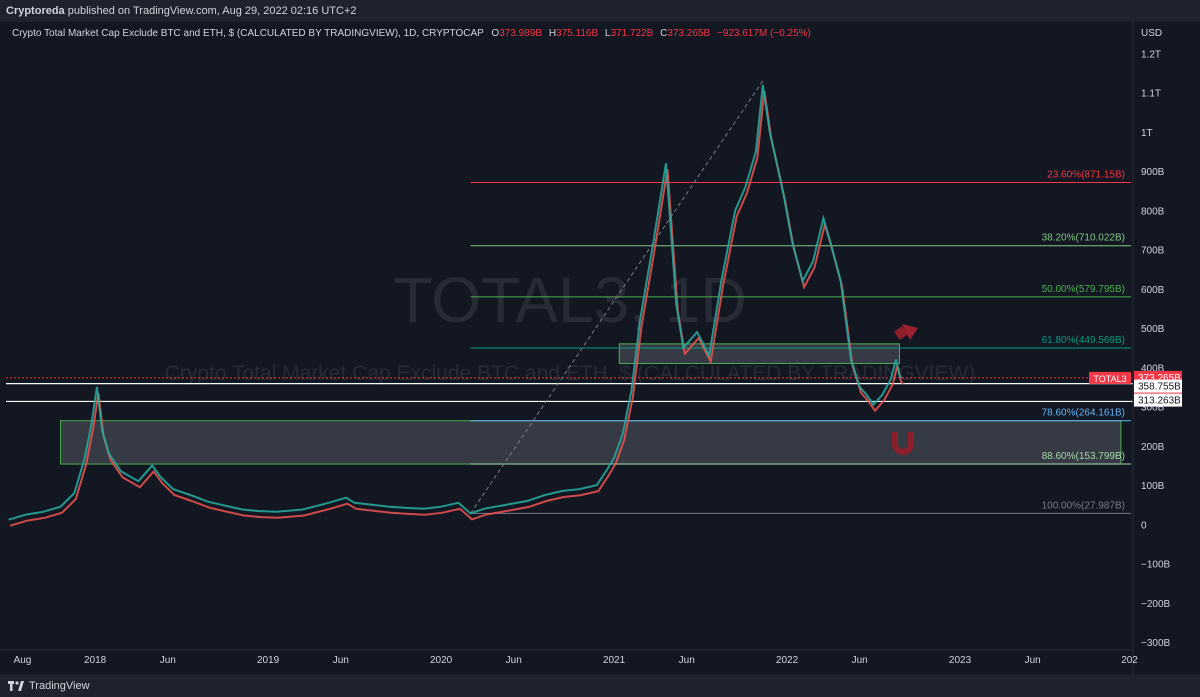 The height and width of the screenshot is (697, 1200). I want to click on level1-badge-bg, so click(1158, 386).